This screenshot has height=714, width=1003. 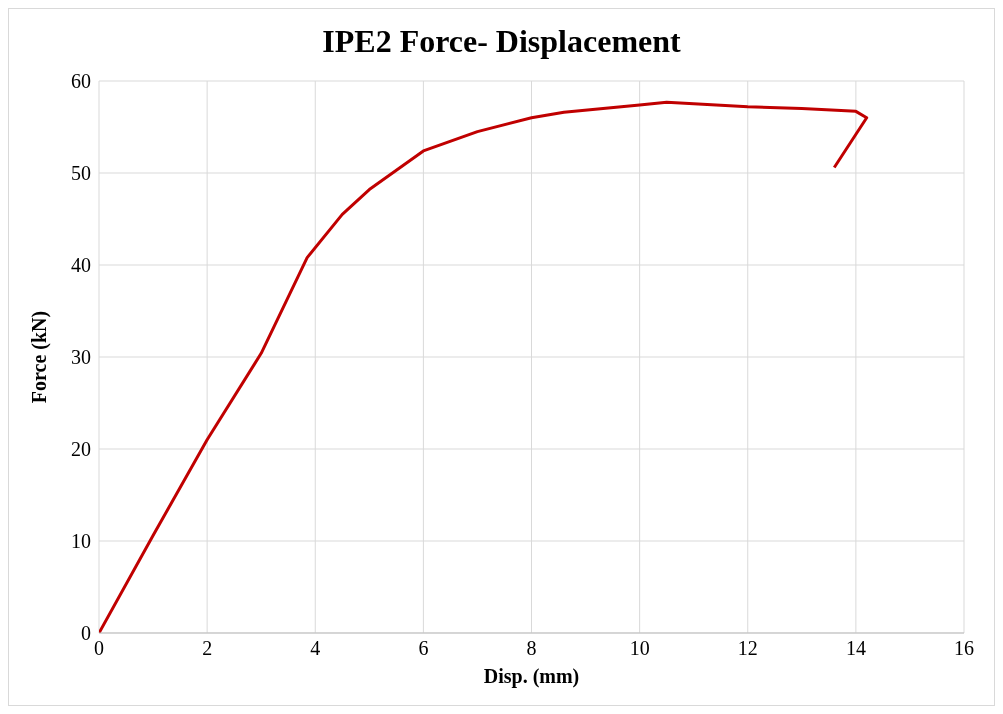 What do you see at coordinates (207, 648) in the screenshot?
I see `x-tick-label: 2` at bounding box center [207, 648].